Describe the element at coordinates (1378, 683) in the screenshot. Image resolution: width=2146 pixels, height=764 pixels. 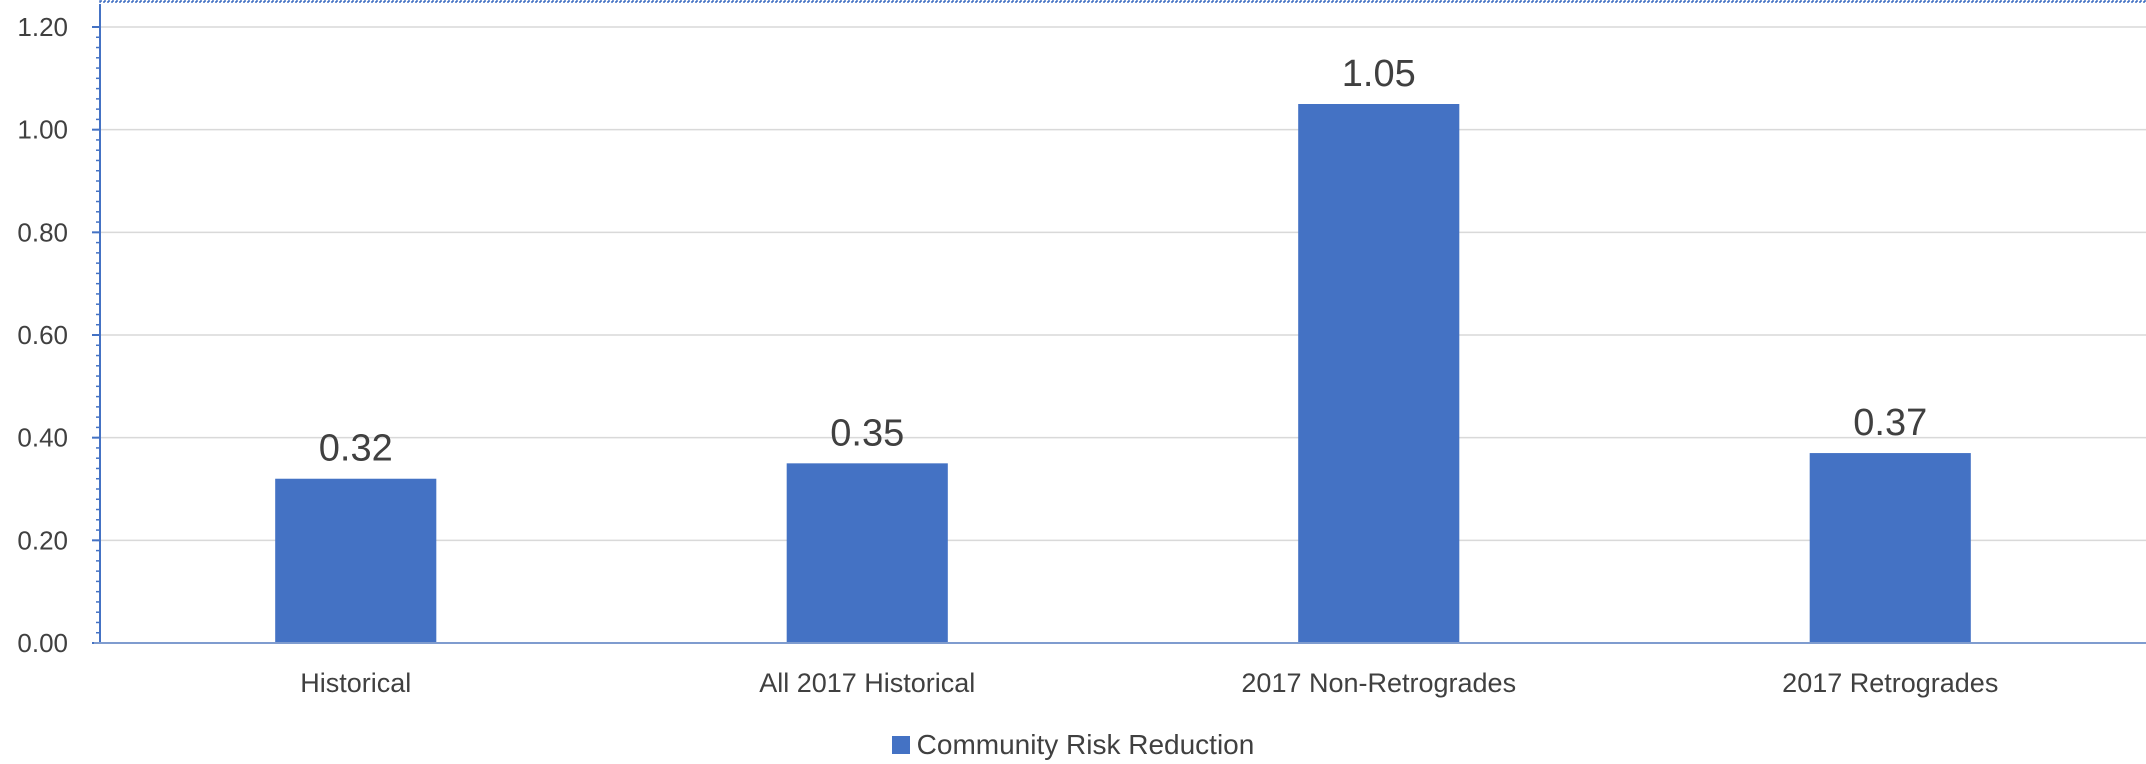
I see `x-category-label: 2017 Non-Retrogrades` at that location.